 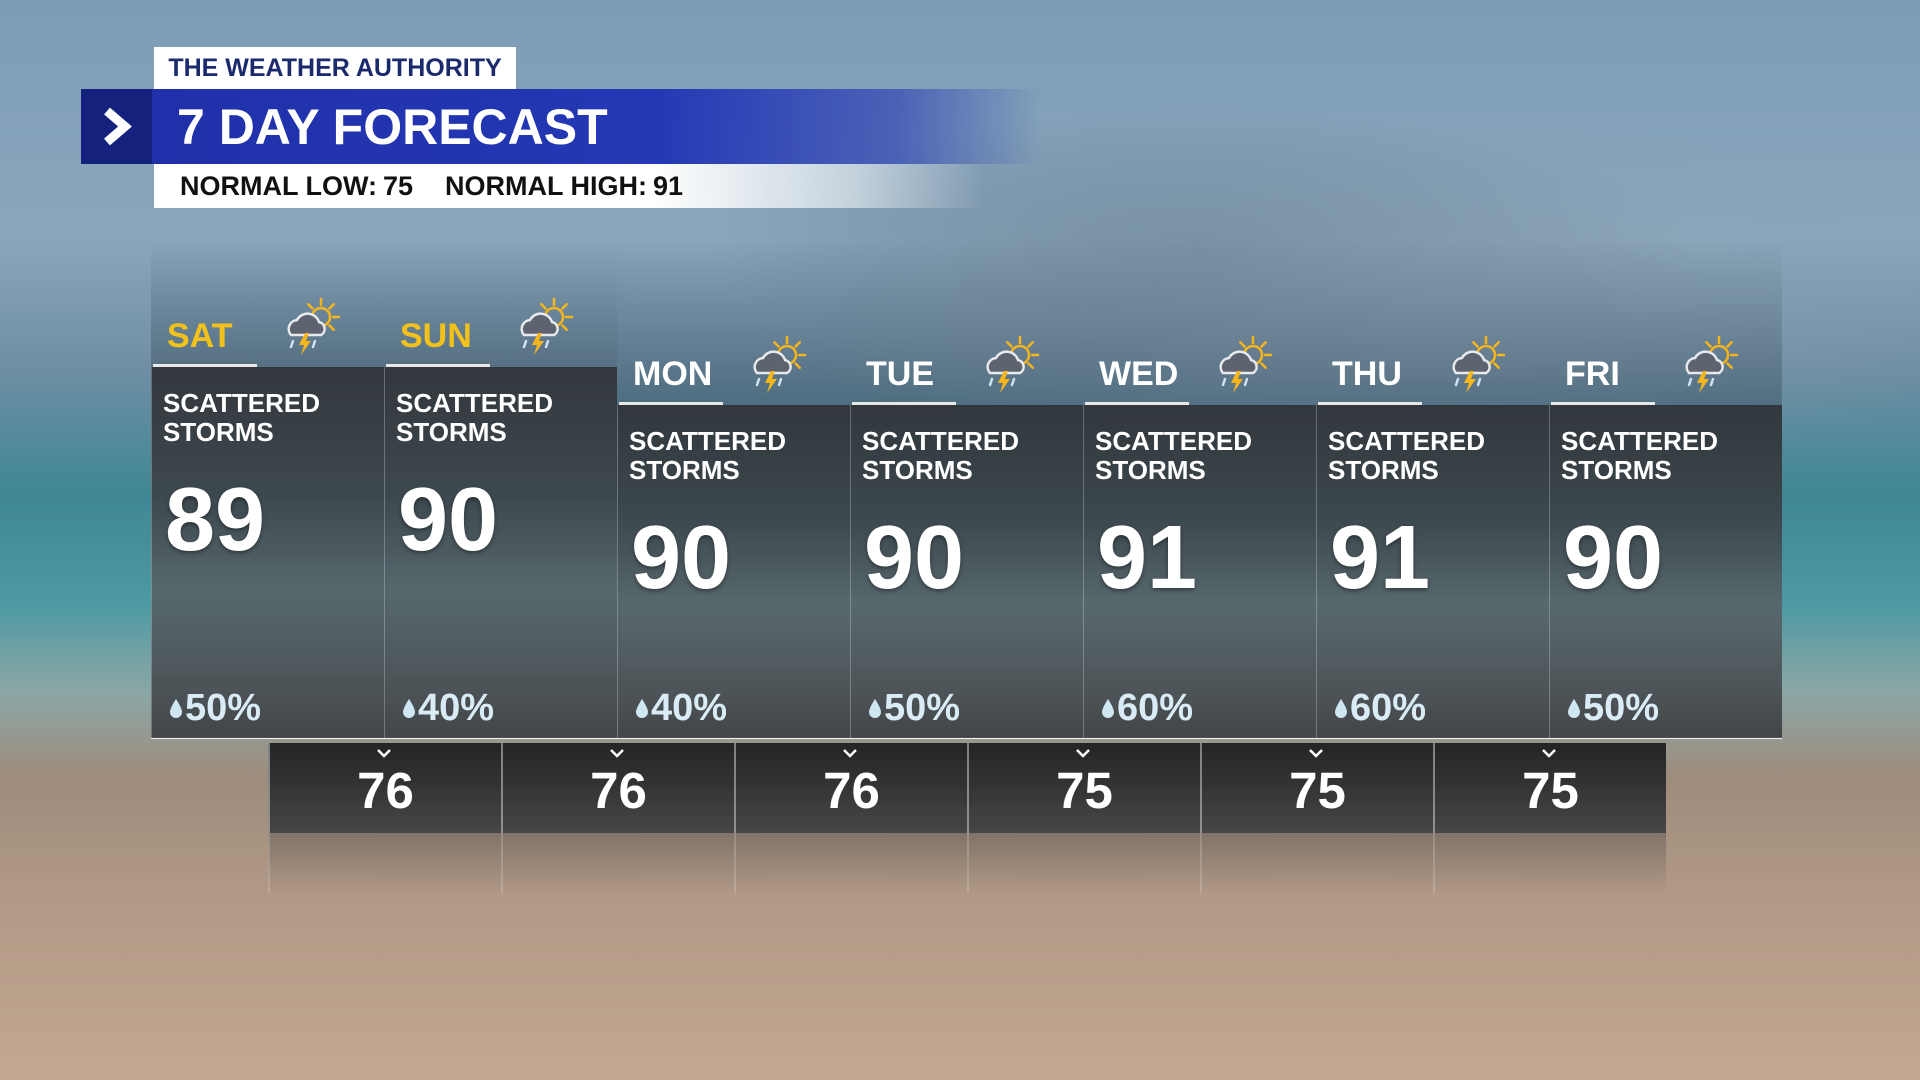 What do you see at coordinates (278, 186) in the screenshot?
I see `normal-low-label: NORMAL LOW:` at bounding box center [278, 186].